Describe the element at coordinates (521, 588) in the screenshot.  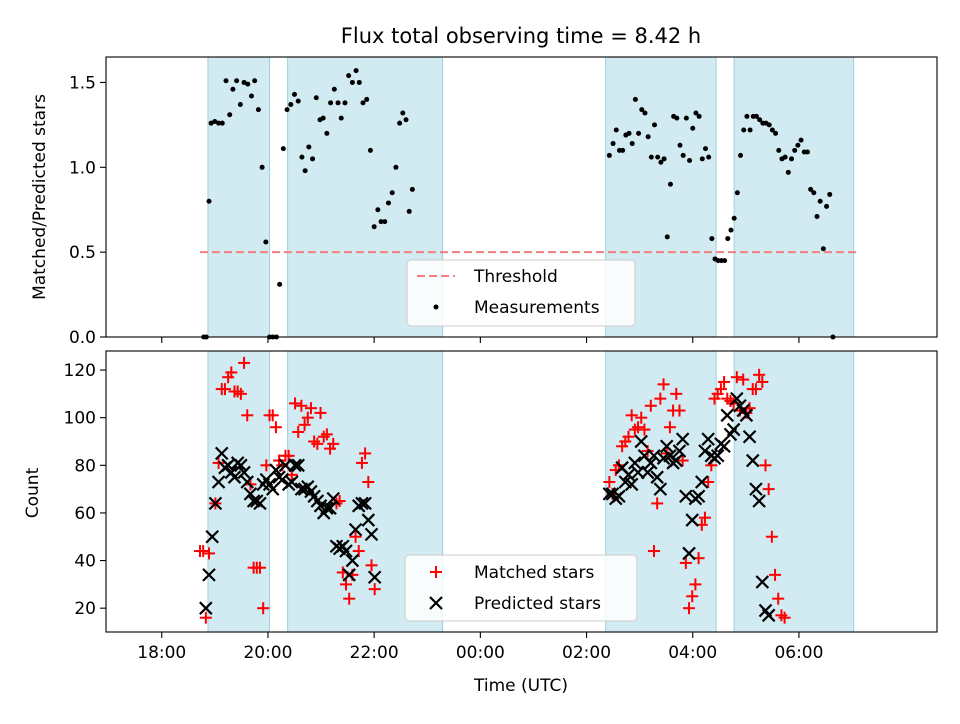
I see `count-legend: Matched stars Predicted stars` at that location.